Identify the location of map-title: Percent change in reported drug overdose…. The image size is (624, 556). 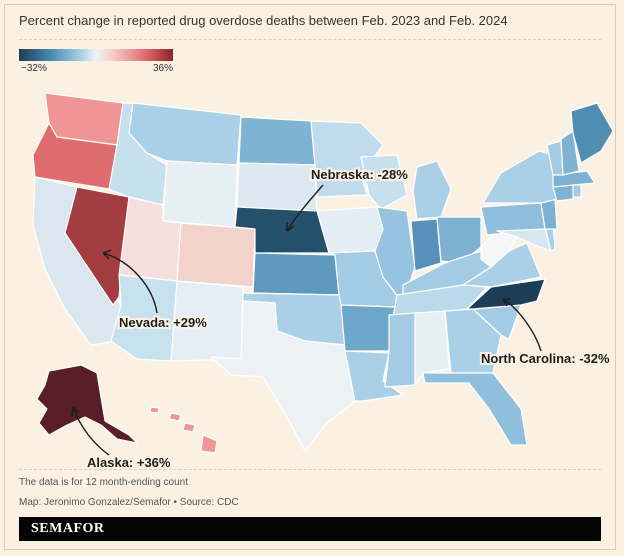
(263, 20).